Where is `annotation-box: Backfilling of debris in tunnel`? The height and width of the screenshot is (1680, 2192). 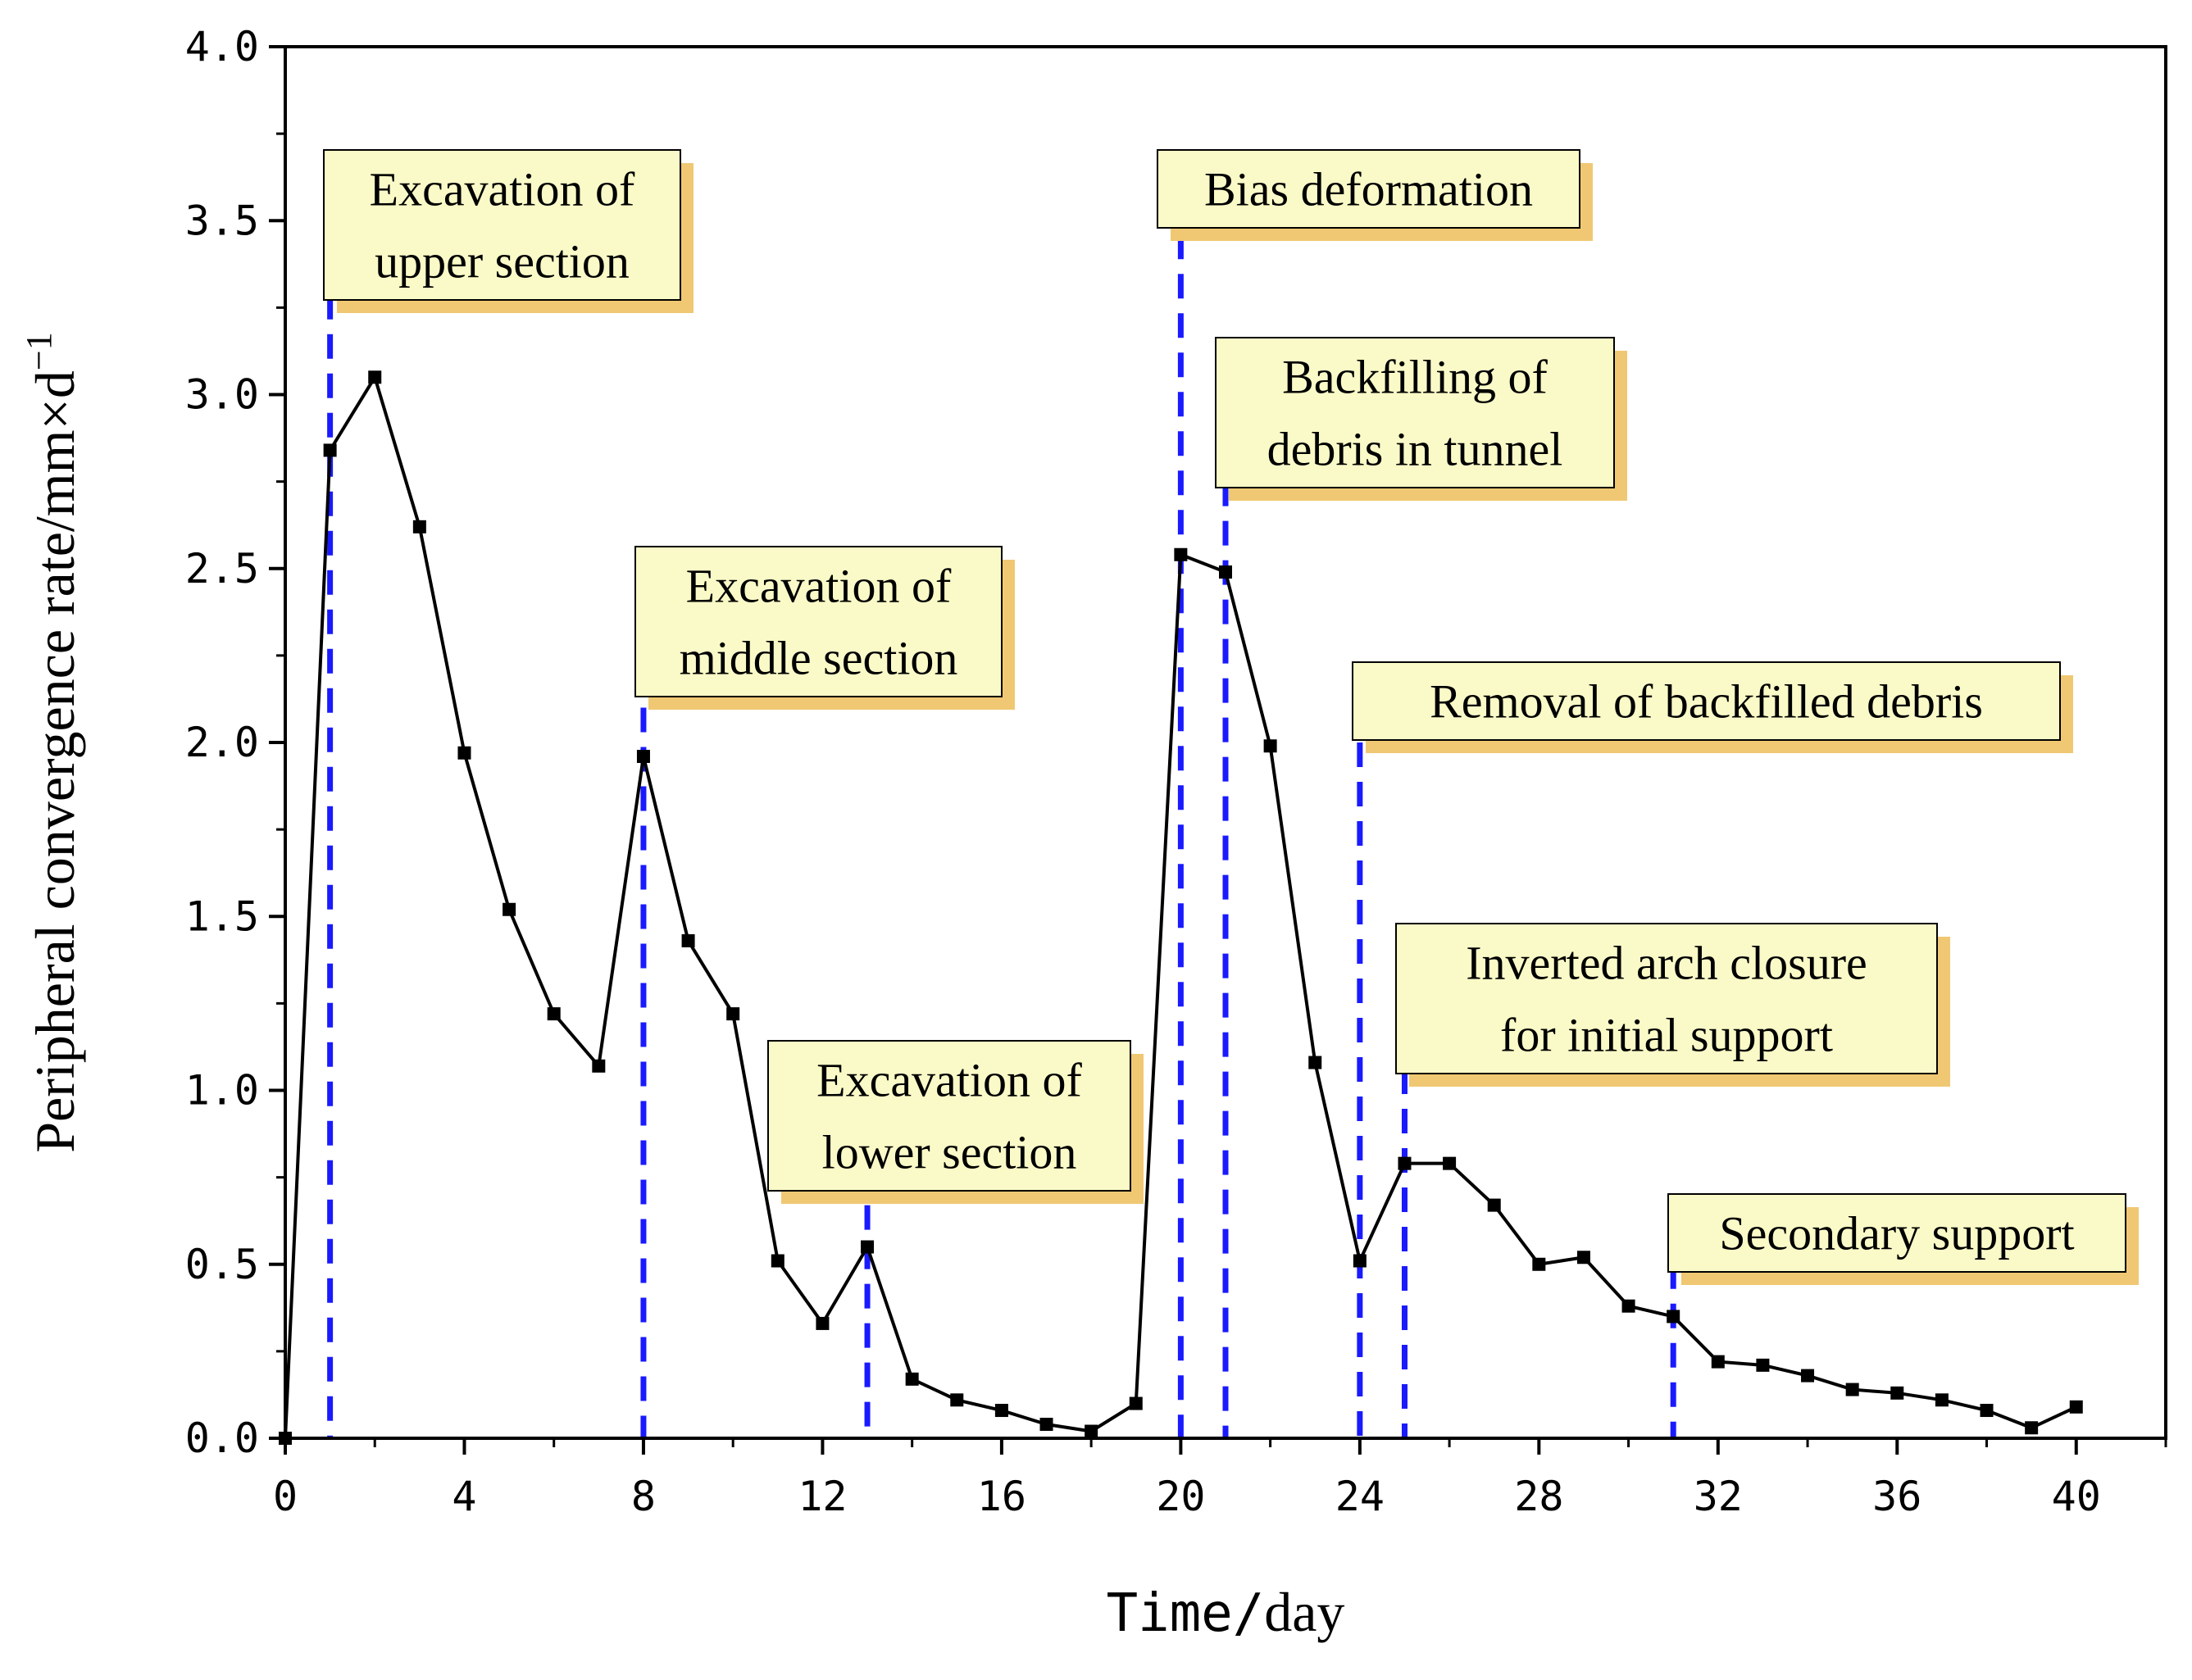 annotation-box: Backfilling of debris in tunnel is located at coordinates (1421, 419).